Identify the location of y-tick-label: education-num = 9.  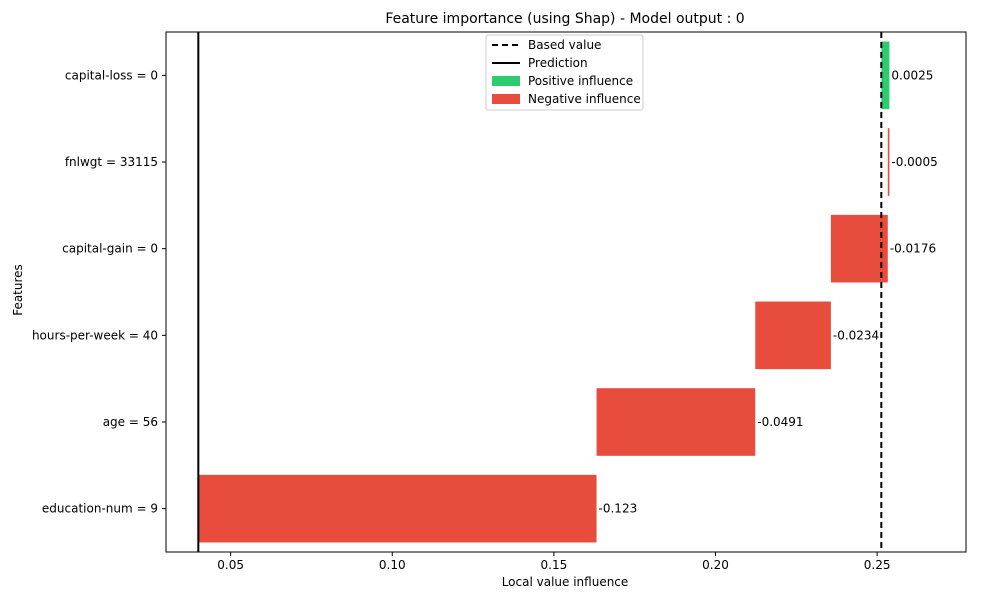
(100, 509).